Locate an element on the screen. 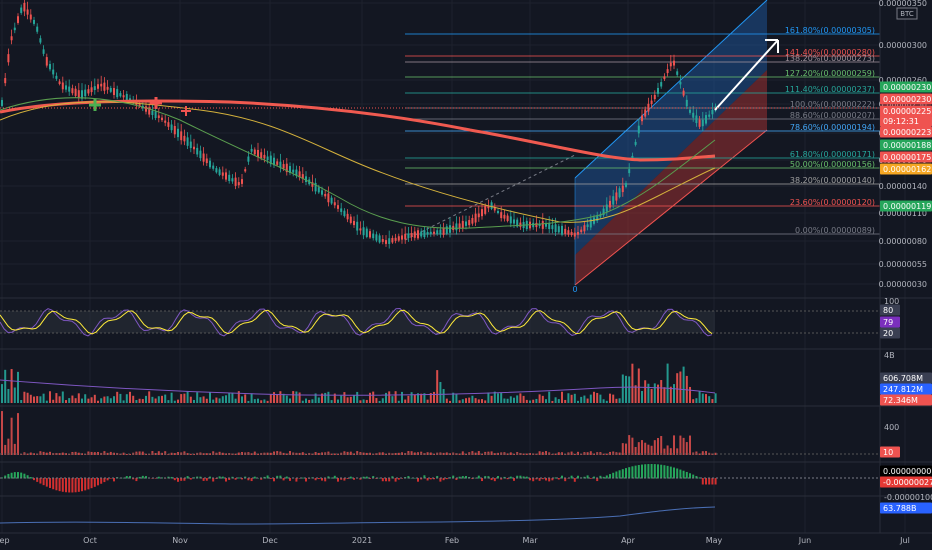 The image size is (932, 550). projection-arrow is located at coordinates (746, 75).